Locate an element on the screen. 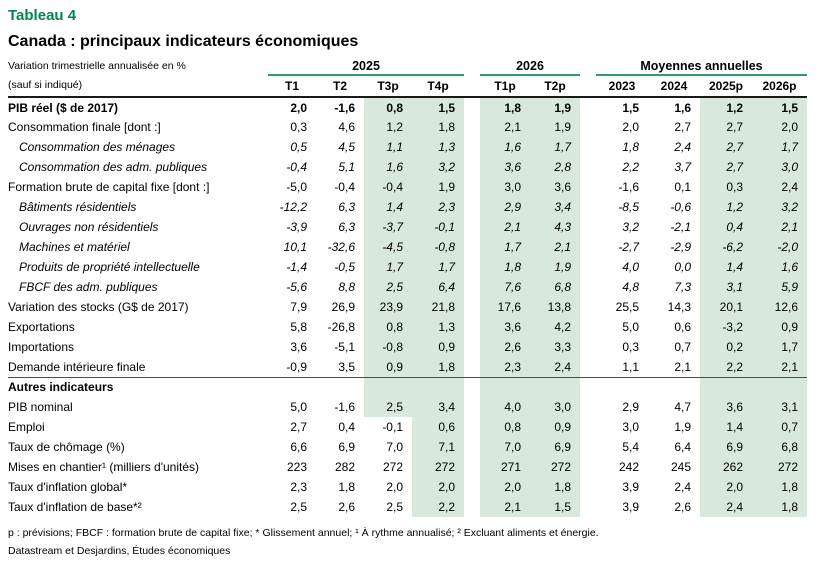 The width and height of the screenshot is (819, 566). cell-t2: -32,6 is located at coordinates (341, 247).